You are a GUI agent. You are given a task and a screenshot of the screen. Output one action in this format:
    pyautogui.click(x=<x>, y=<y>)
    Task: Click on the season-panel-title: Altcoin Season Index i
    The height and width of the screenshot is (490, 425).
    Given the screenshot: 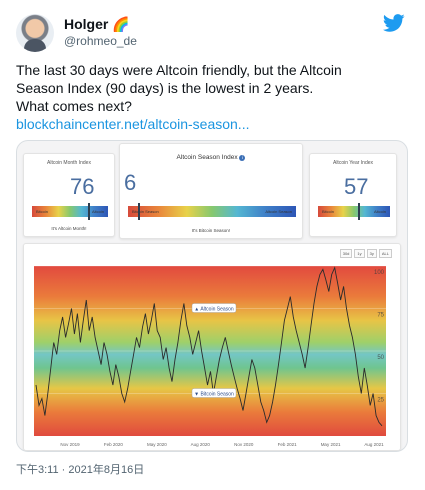 What is the action you would take?
    pyautogui.click(x=211, y=157)
    